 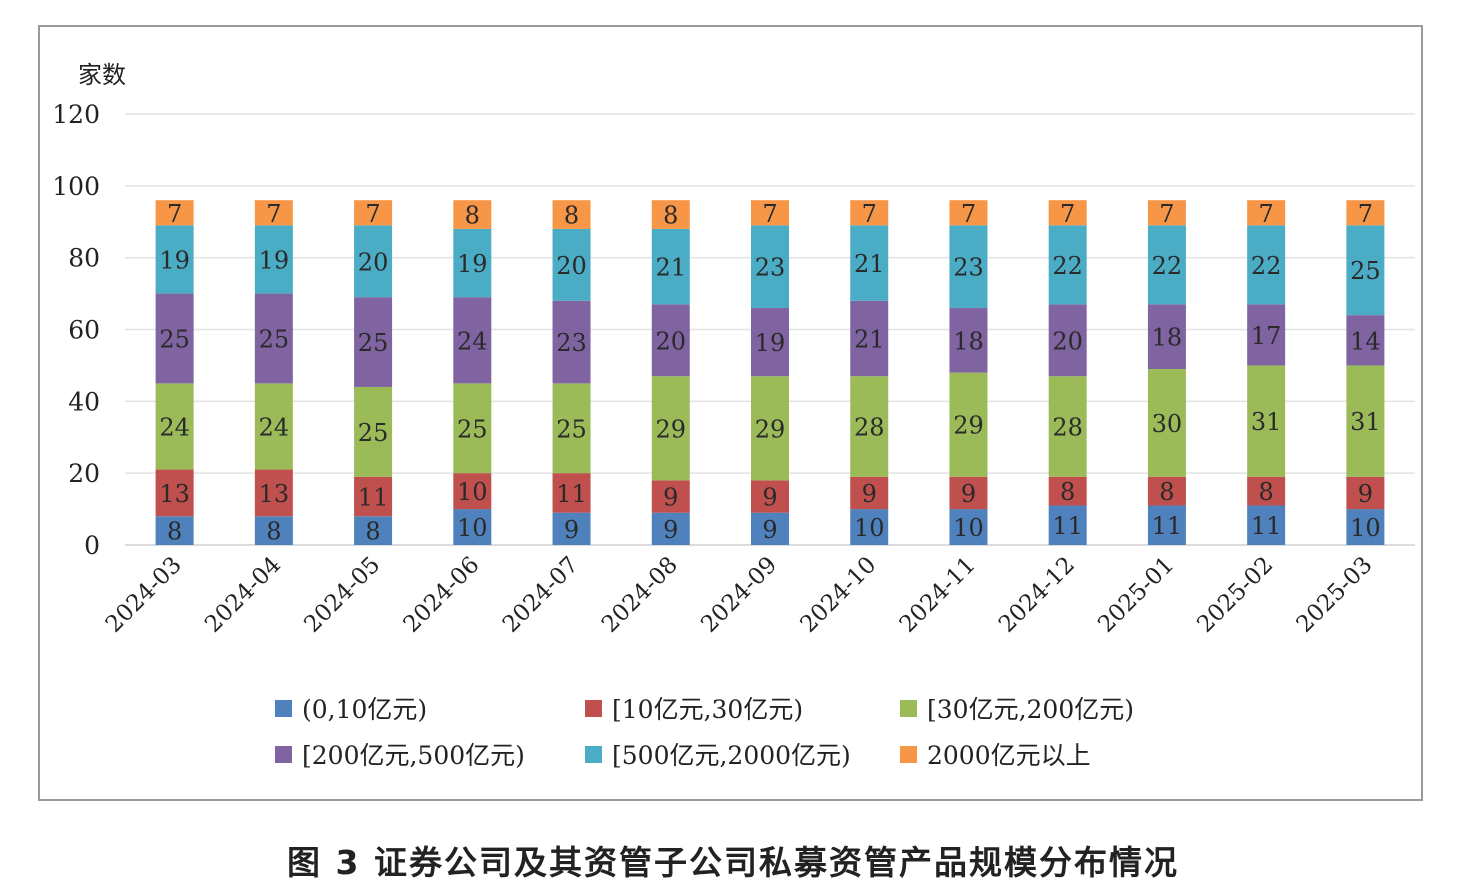 I want to click on y-tick-label: 120, so click(x=76, y=114).